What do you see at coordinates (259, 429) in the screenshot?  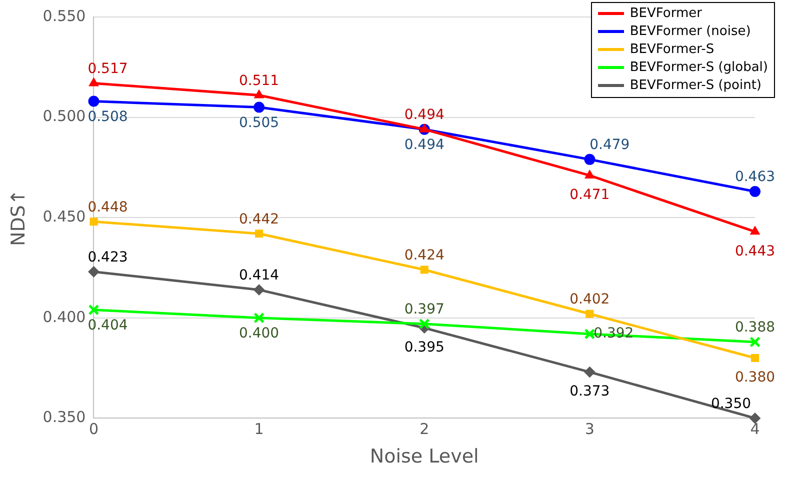 I see `x-tick-label: 1` at bounding box center [259, 429].